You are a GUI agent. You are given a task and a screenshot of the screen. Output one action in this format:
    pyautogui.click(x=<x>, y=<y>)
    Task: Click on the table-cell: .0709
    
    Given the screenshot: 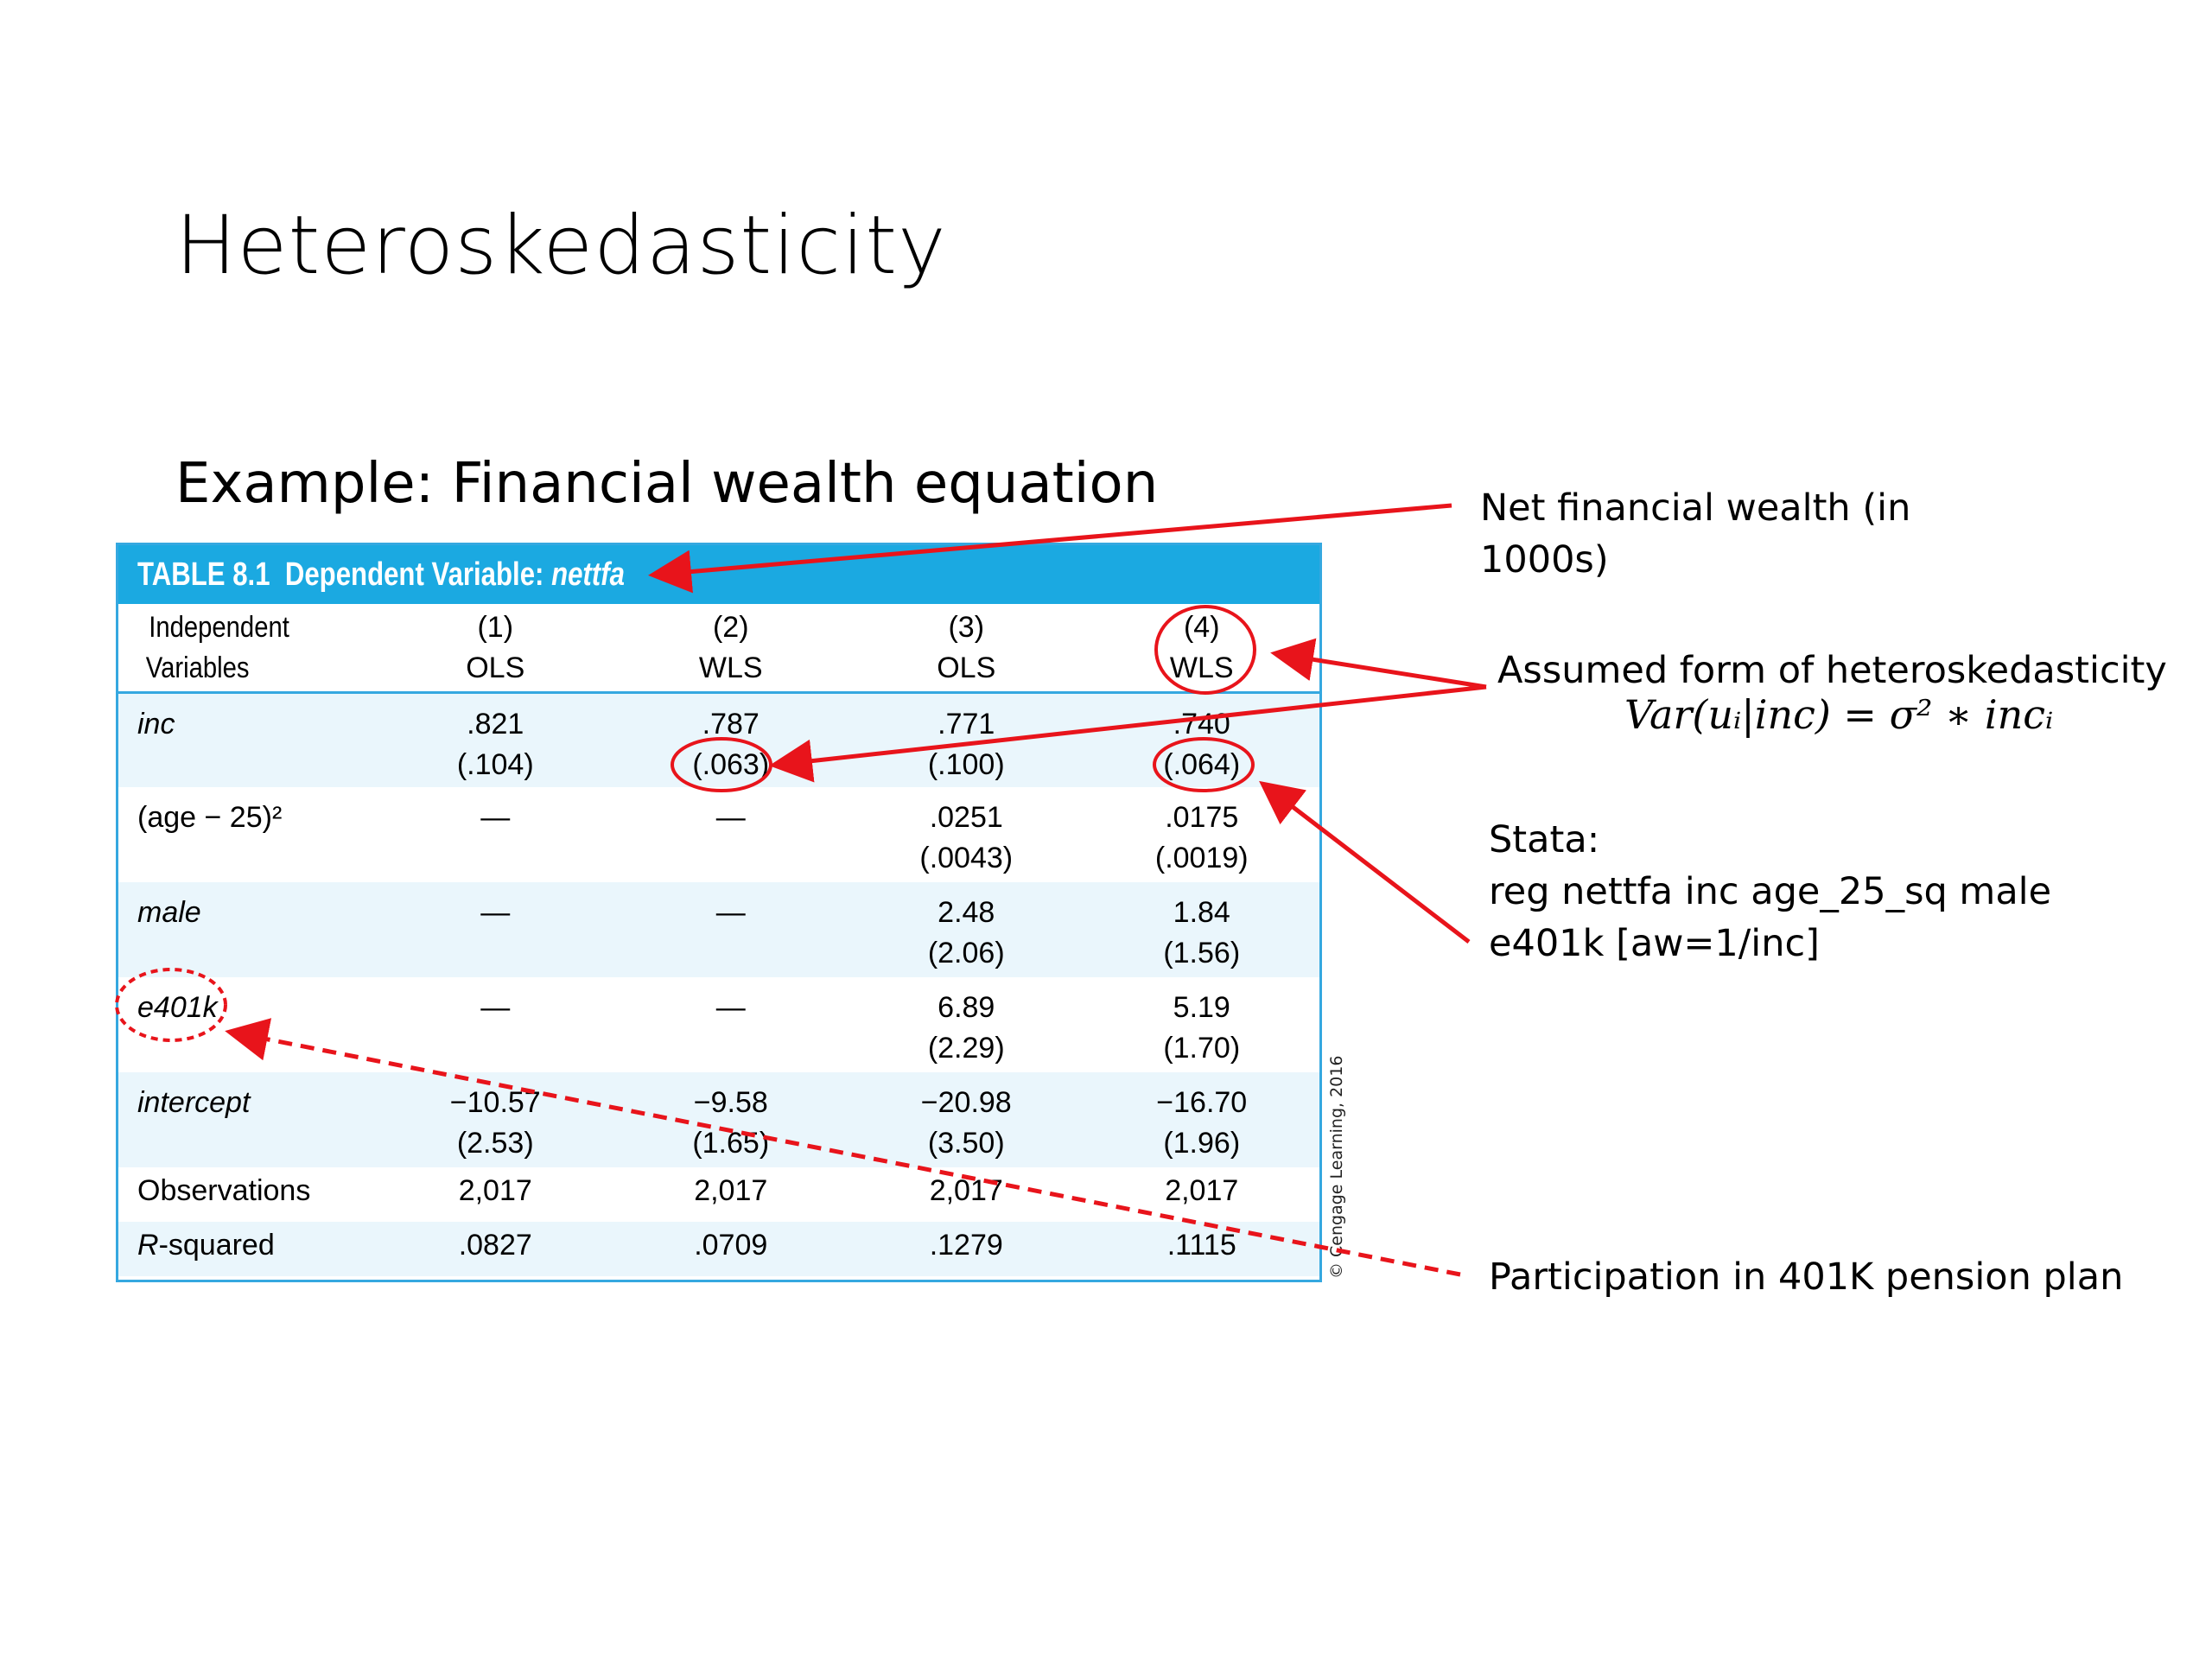 What is the action you would take?
    pyautogui.click(x=731, y=1249)
    